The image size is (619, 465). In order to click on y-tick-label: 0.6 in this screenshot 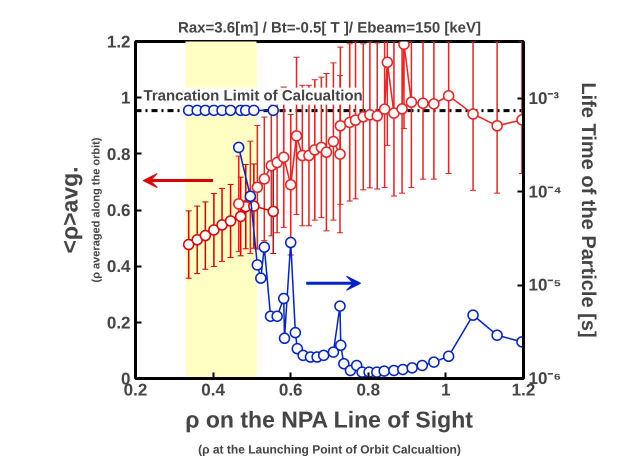, I will do `click(118, 210)`.